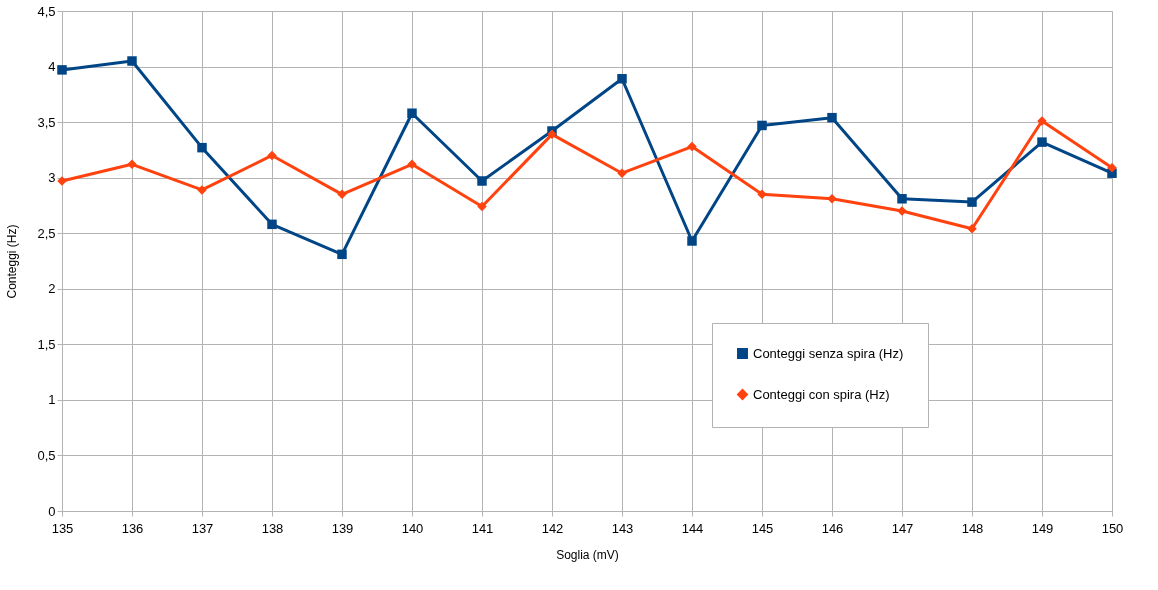 The width and height of the screenshot is (1158, 590). Describe the element at coordinates (52, 67) in the screenshot. I see `y-tick-label: 4` at that location.